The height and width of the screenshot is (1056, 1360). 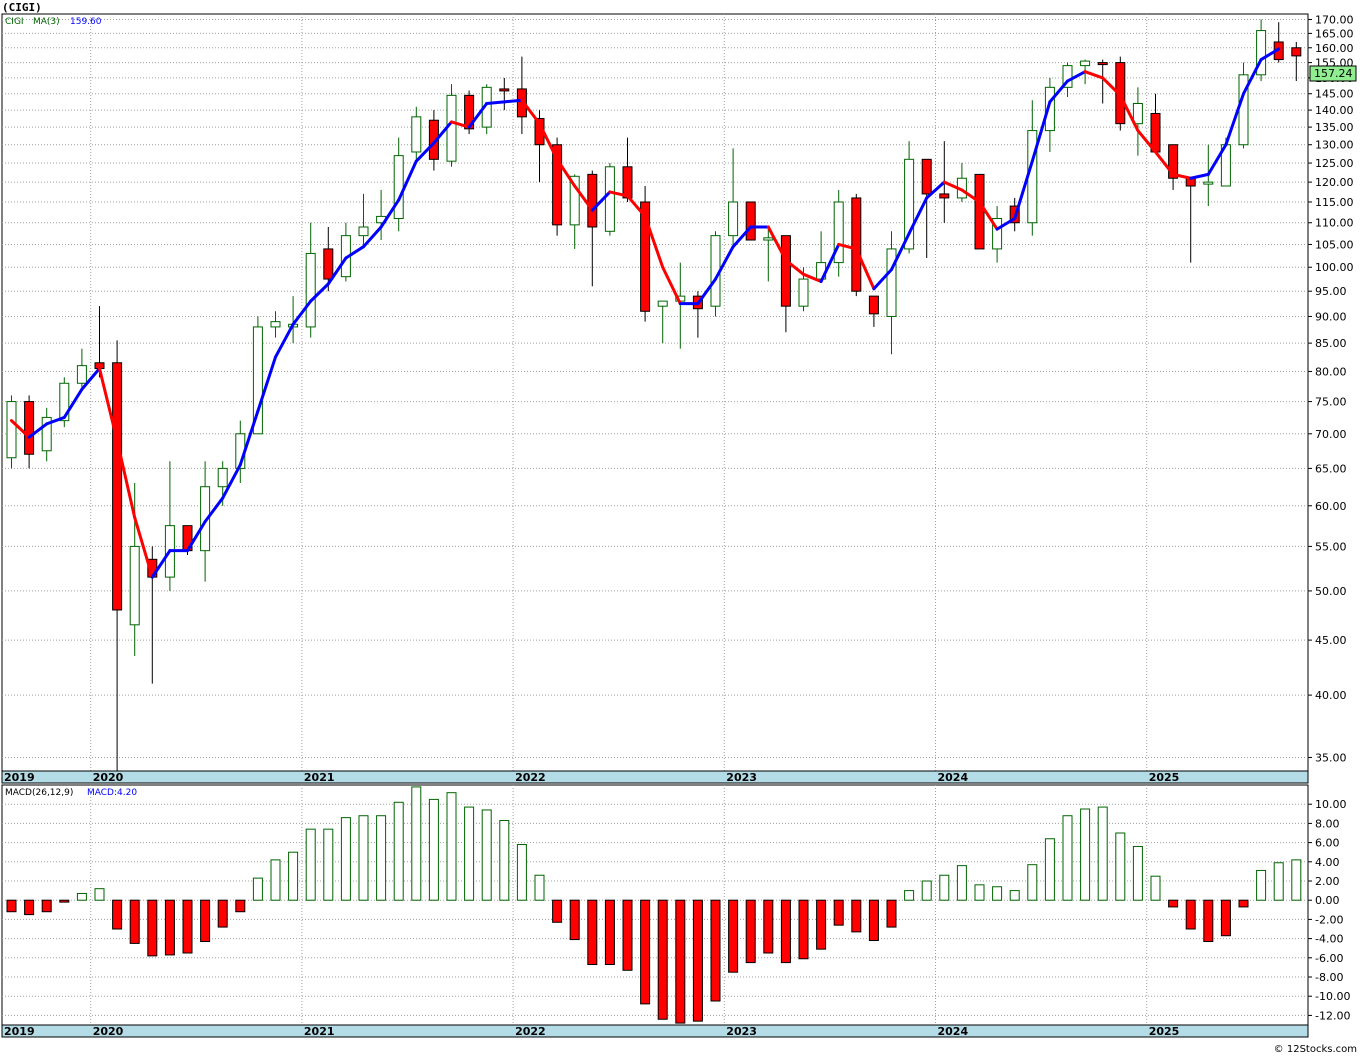 I want to click on legend-symbol: CIGI, so click(x=14, y=22).